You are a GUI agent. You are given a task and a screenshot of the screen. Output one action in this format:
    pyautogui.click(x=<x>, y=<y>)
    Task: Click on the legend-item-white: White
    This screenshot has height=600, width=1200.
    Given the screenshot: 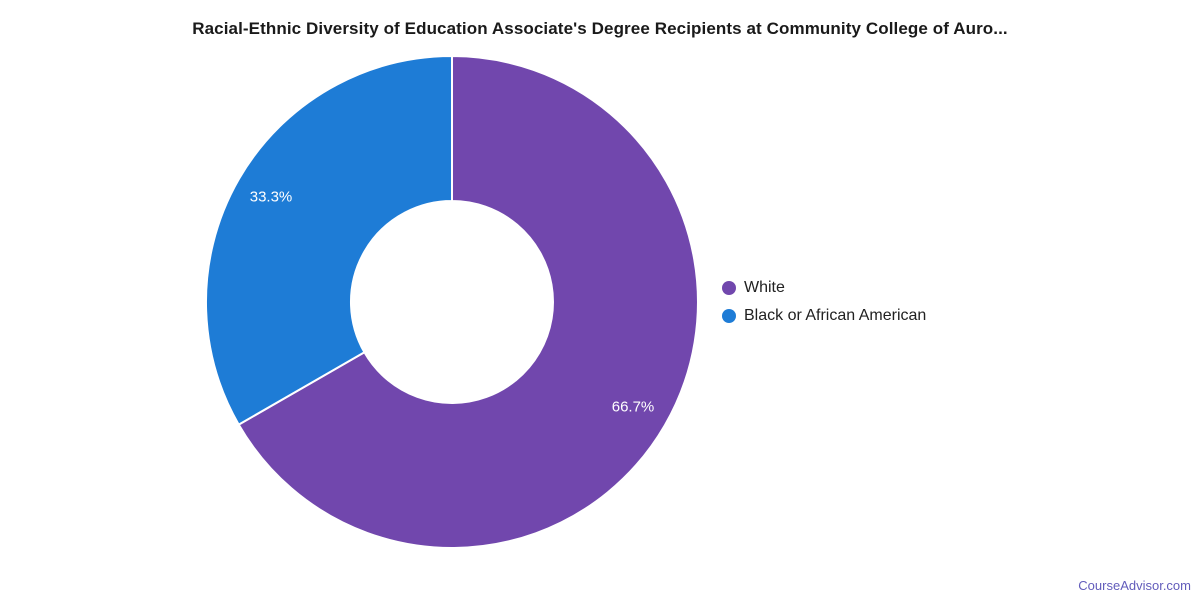 What is the action you would take?
    pyautogui.click(x=824, y=288)
    